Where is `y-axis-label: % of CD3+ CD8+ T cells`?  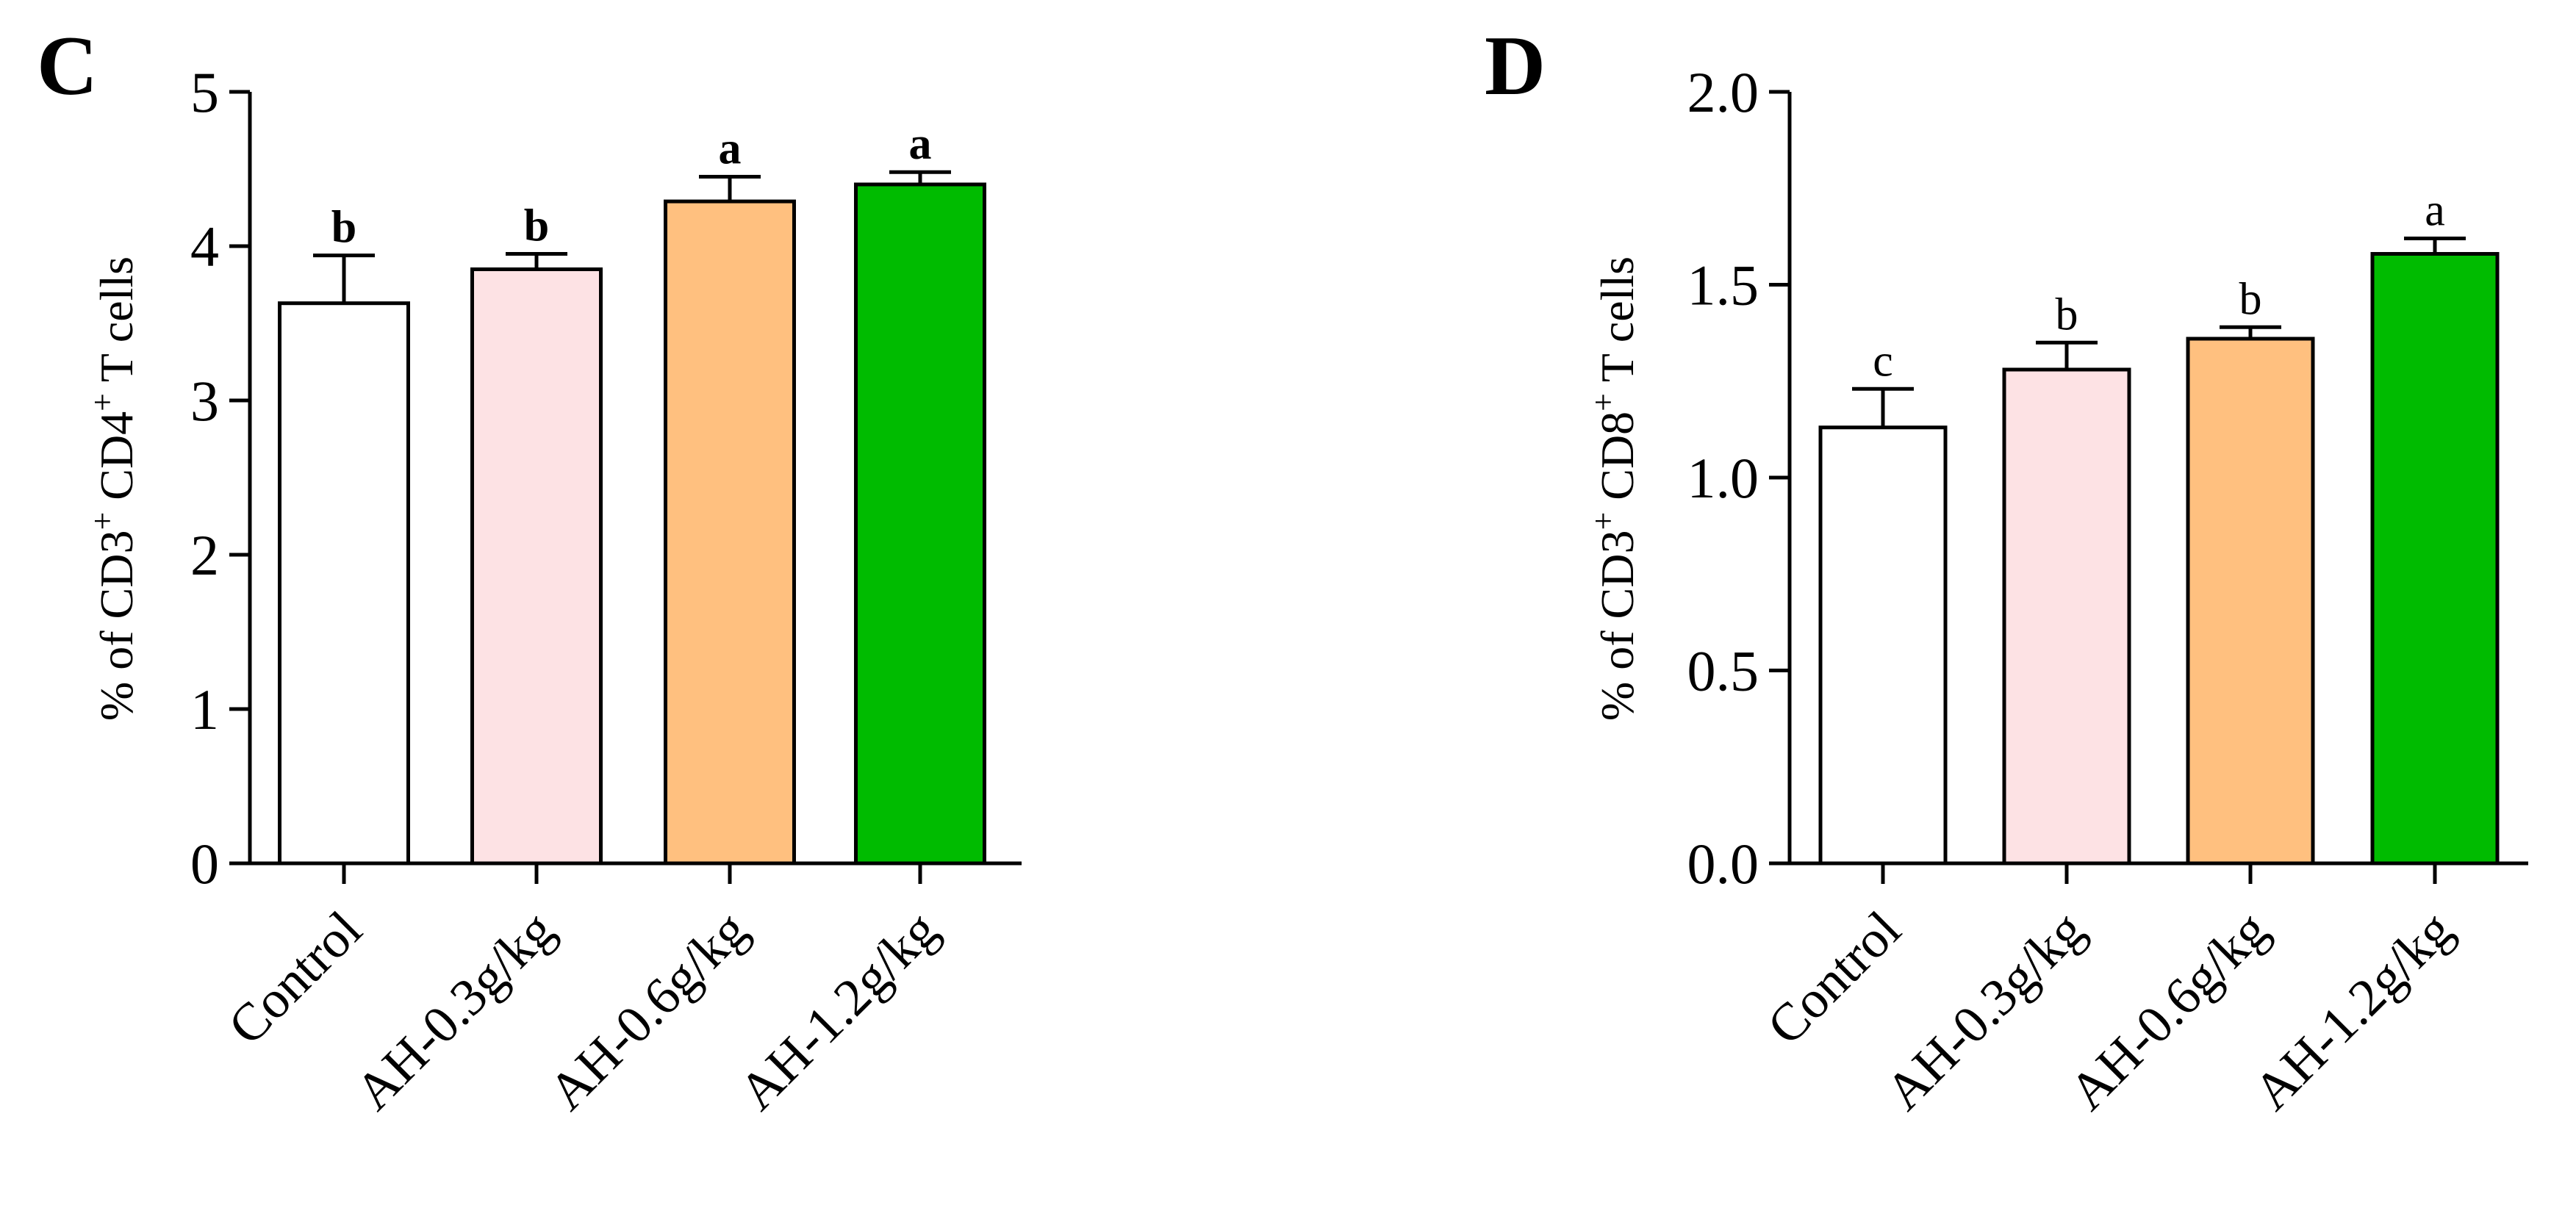
y-axis-label: % of CD3+ CD8+ T cells is located at coordinates (1614, 488).